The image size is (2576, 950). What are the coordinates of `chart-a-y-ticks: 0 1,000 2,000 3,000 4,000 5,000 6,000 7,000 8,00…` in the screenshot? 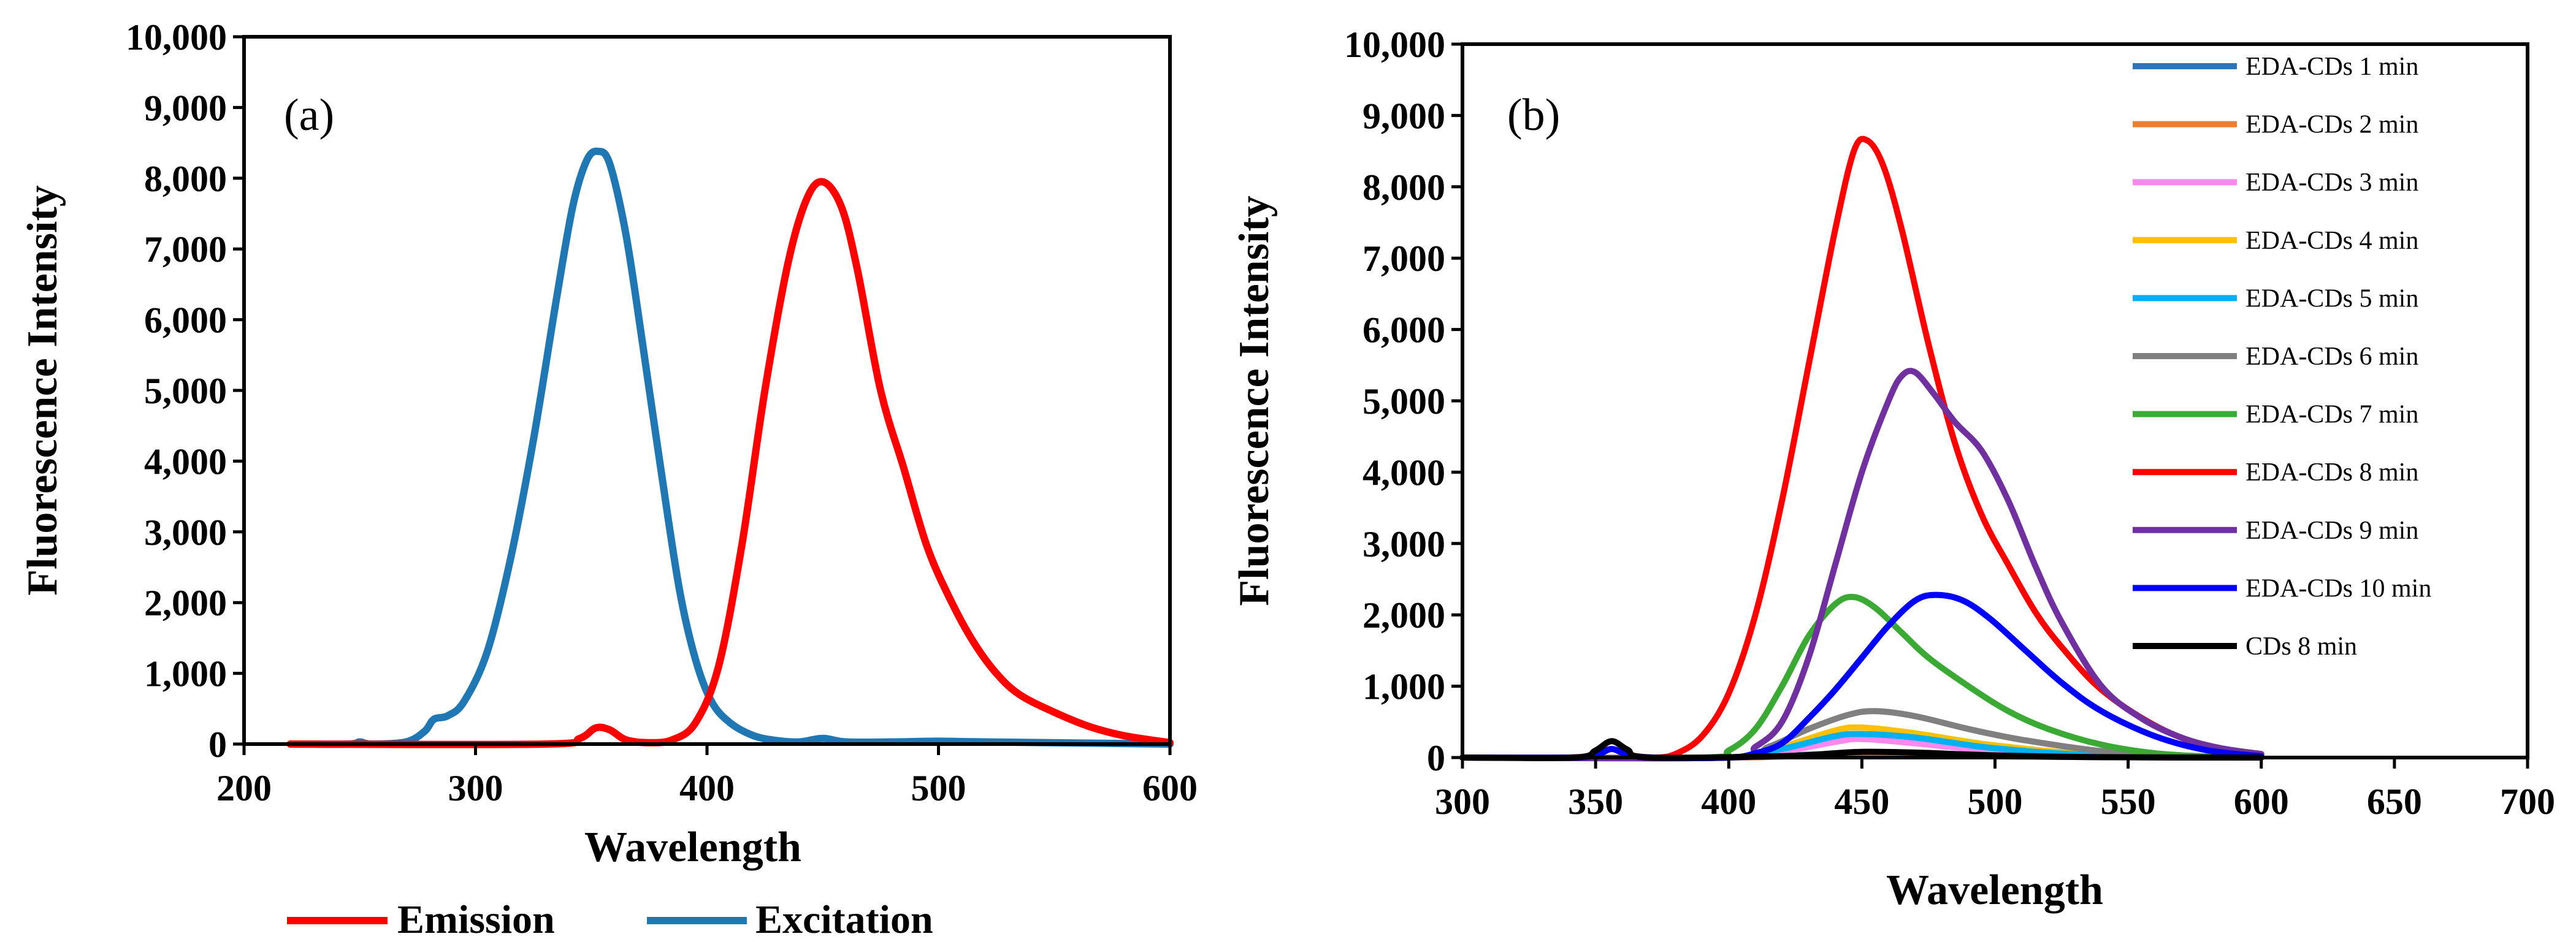 It's located at (185, 391).